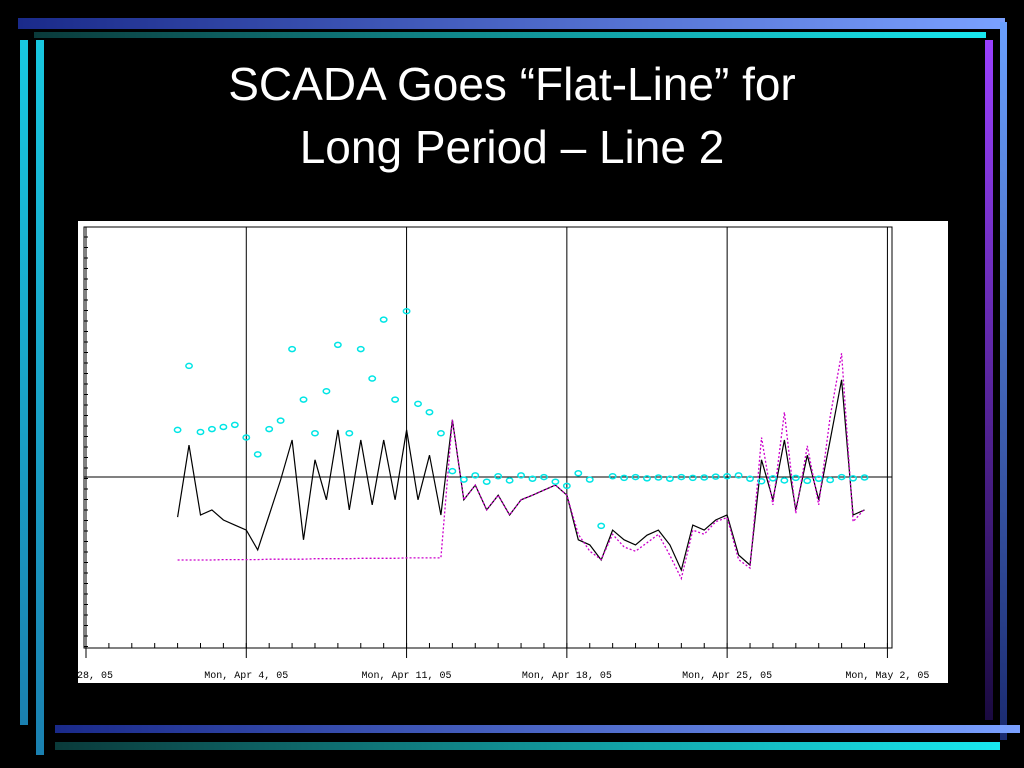  What do you see at coordinates (246, 676) in the screenshot?
I see `x-tick-label: Mon, Apr 4, 05` at bounding box center [246, 676].